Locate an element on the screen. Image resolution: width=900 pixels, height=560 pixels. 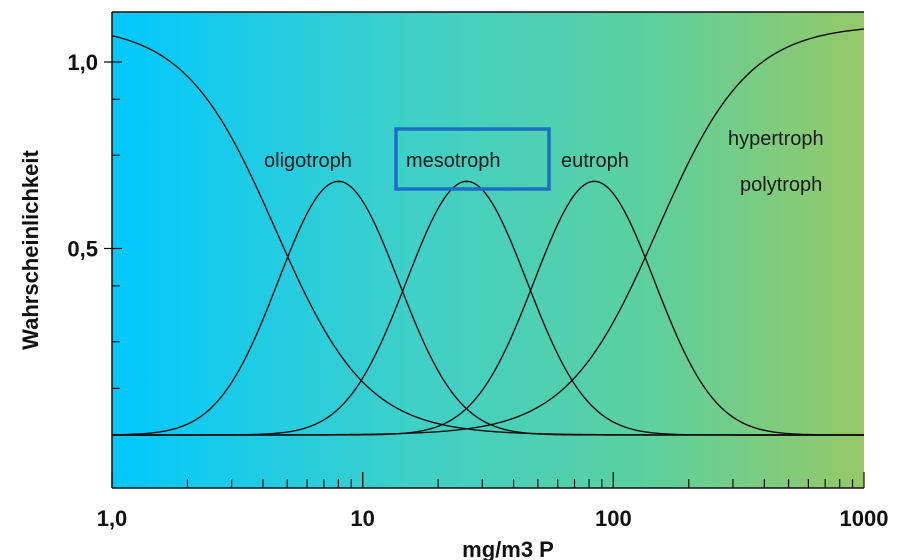
label-mesotroph: mesotroph is located at coordinates (453, 161).